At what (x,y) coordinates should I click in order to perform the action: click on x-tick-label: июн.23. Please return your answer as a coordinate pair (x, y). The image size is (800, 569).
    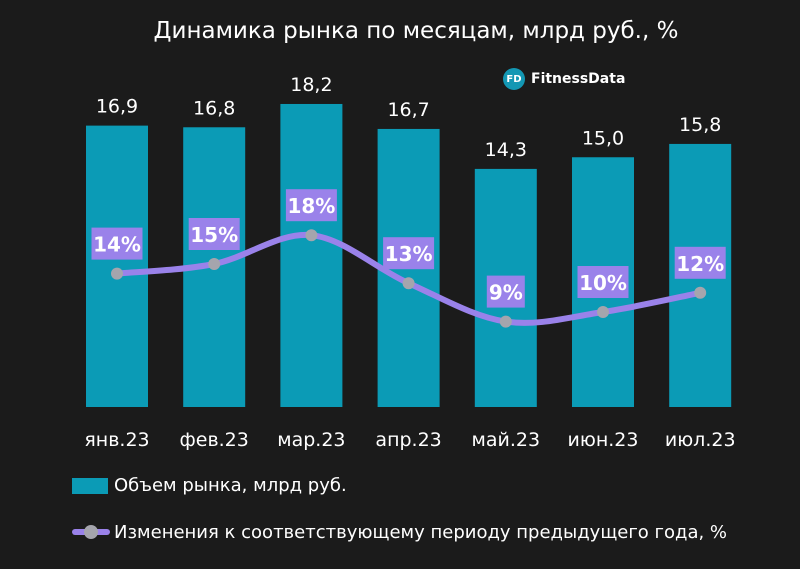
    Looking at the image, I should click on (603, 440).